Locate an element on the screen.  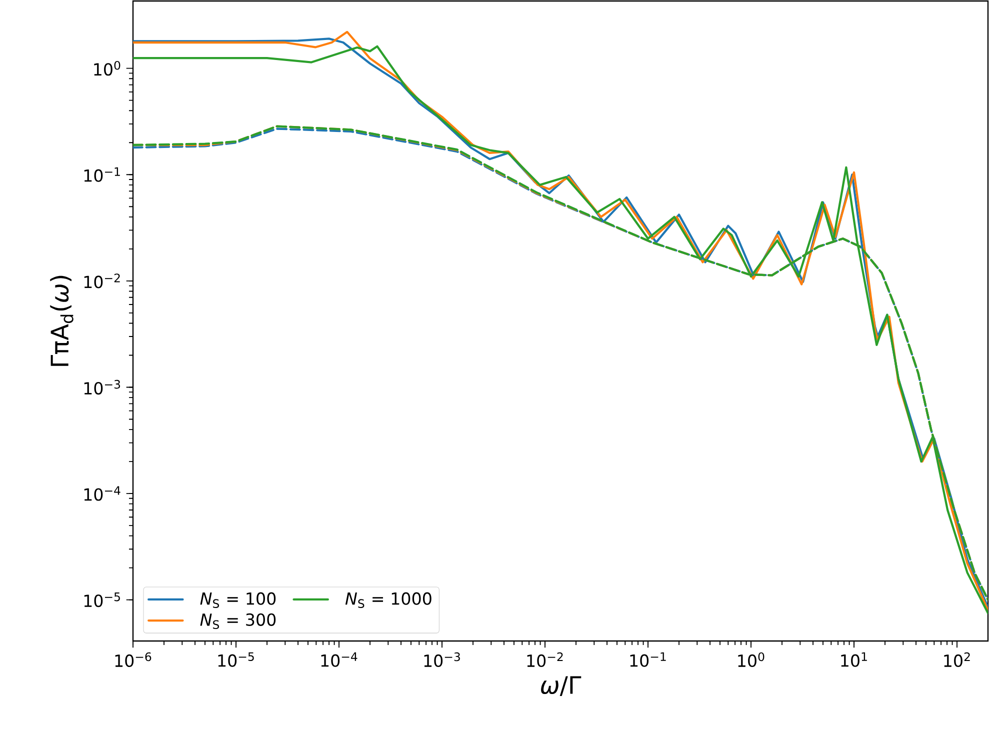
y-tick-label: 10$^{−2}$ is located at coordinates (102, 281).